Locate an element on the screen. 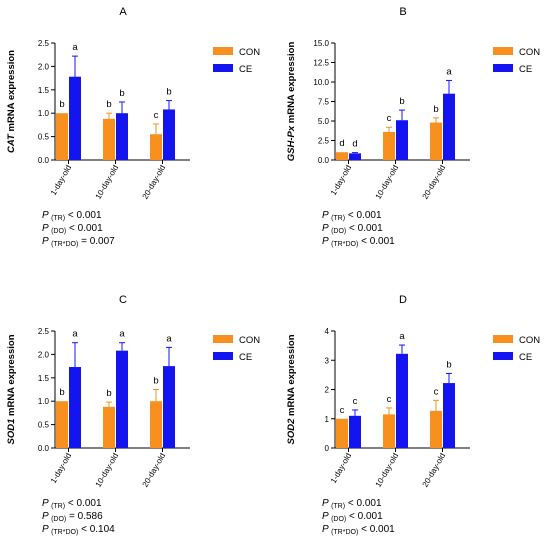  y-axis-title: CAT mRNA expression is located at coordinates (11, 101).